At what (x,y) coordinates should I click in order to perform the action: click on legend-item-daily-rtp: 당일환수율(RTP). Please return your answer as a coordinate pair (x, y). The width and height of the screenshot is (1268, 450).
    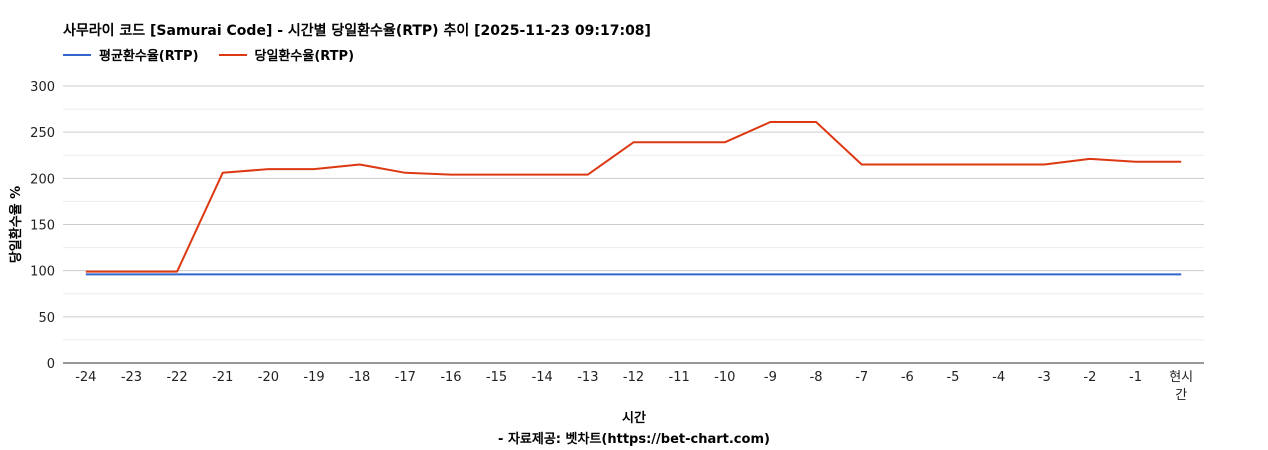
    Looking at the image, I should click on (286, 54).